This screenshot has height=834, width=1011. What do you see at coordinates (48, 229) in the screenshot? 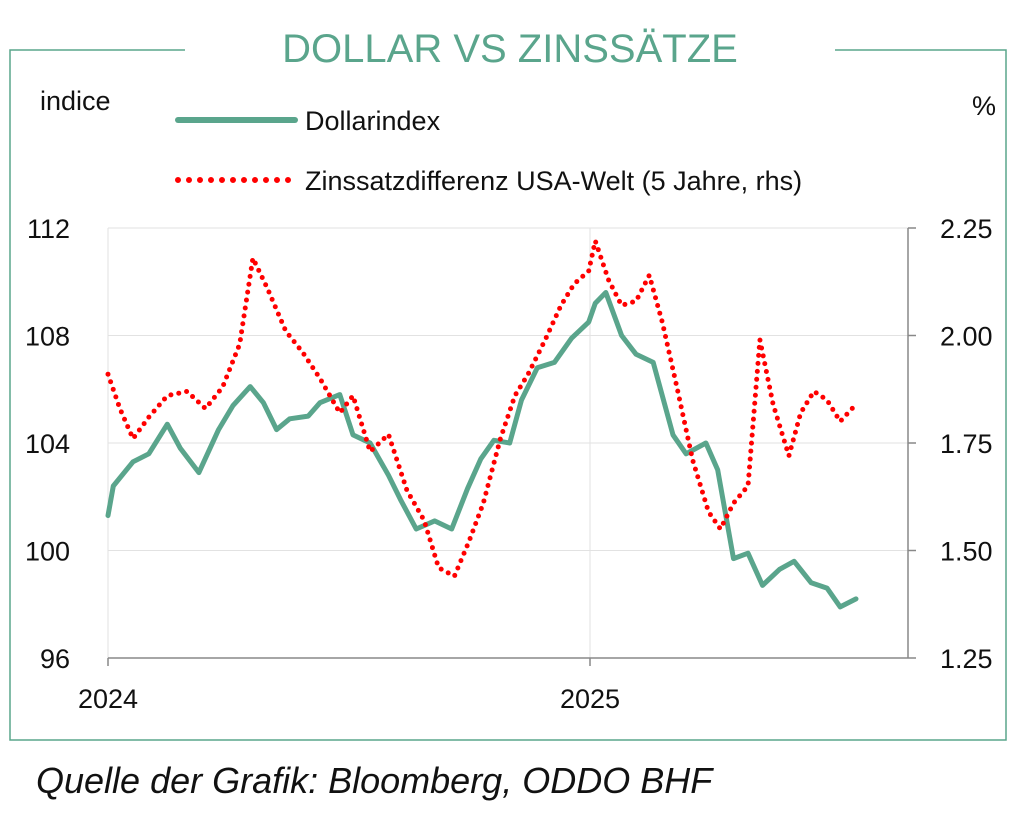
I see `left-tick-label: 112` at bounding box center [48, 229].